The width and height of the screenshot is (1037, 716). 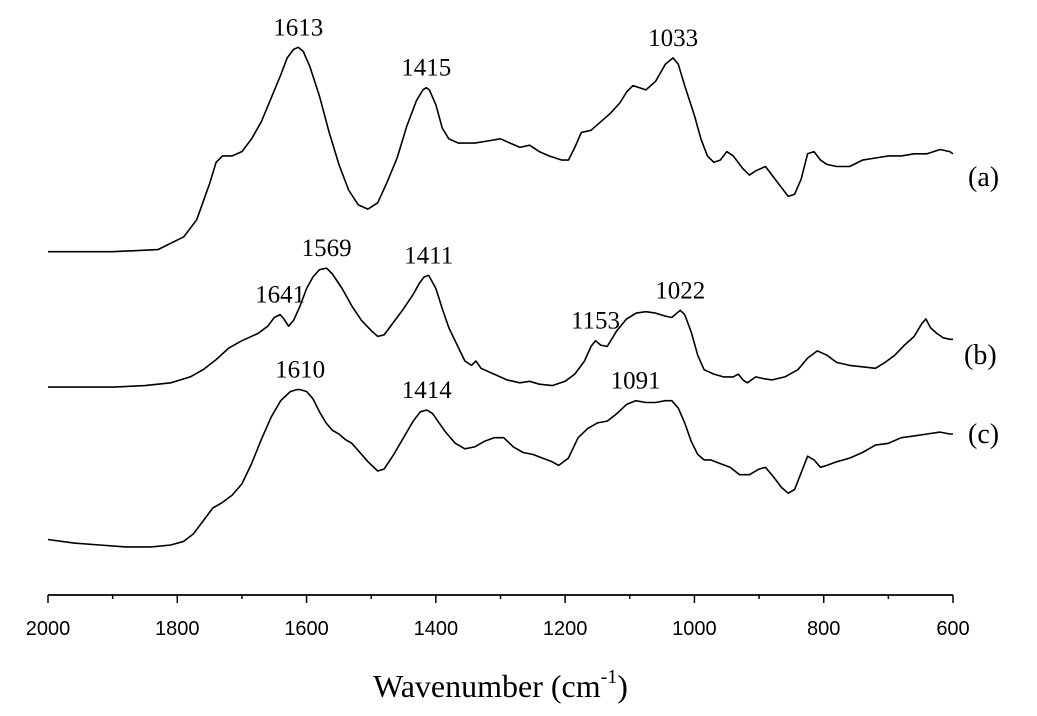 What do you see at coordinates (280, 295) in the screenshot?
I see `peak-label-1641: 1641` at bounding box center [280, 295].